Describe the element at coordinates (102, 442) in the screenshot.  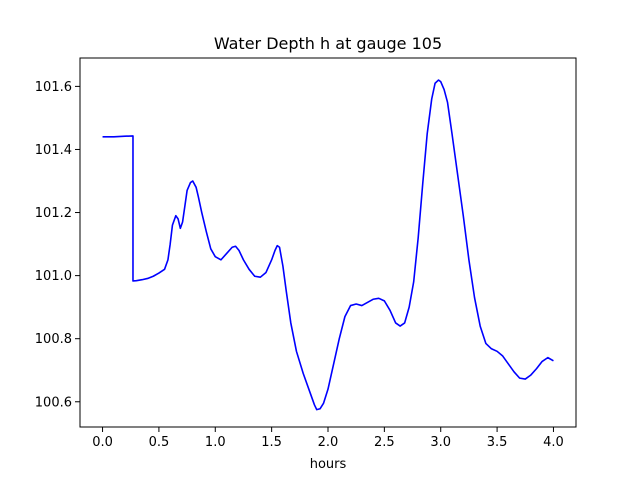
I see `x-tick-label: 0.0` at that location.